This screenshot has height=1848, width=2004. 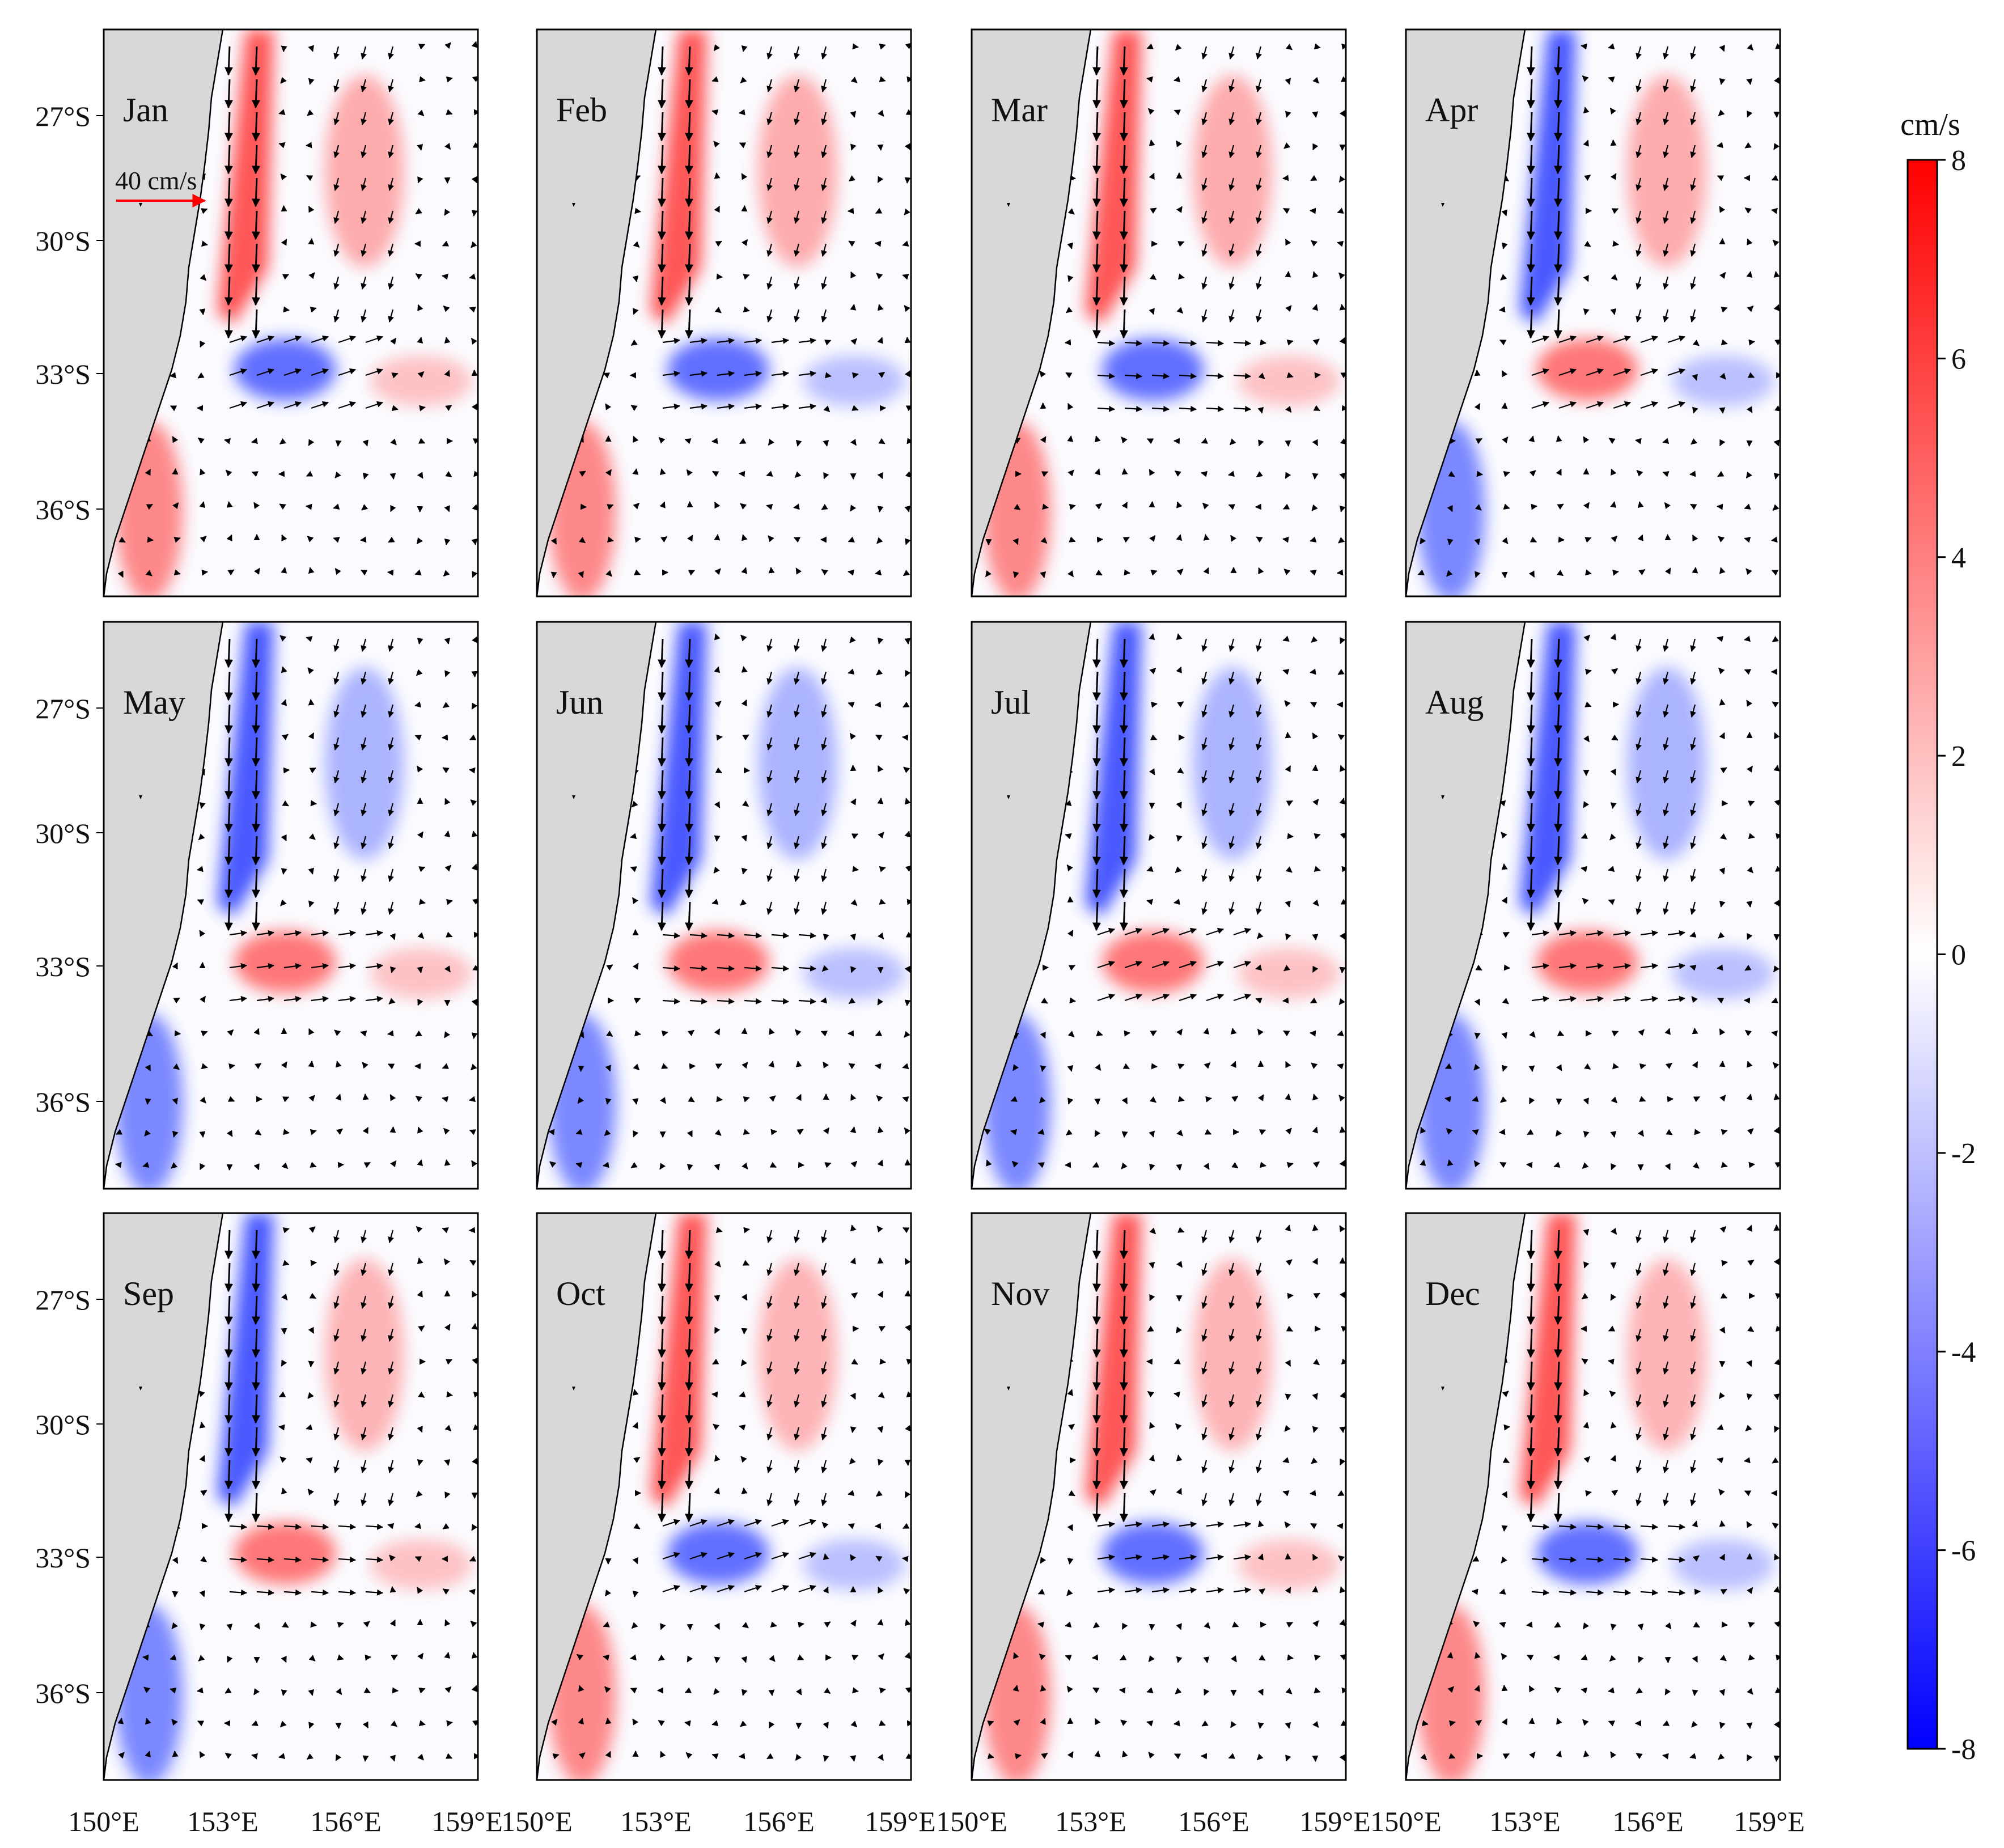 What do you see at coordinates (1593, 1496) in the screenshot?
I see `map-panel-dec: Dec` at bounding box center [1593, 1496].